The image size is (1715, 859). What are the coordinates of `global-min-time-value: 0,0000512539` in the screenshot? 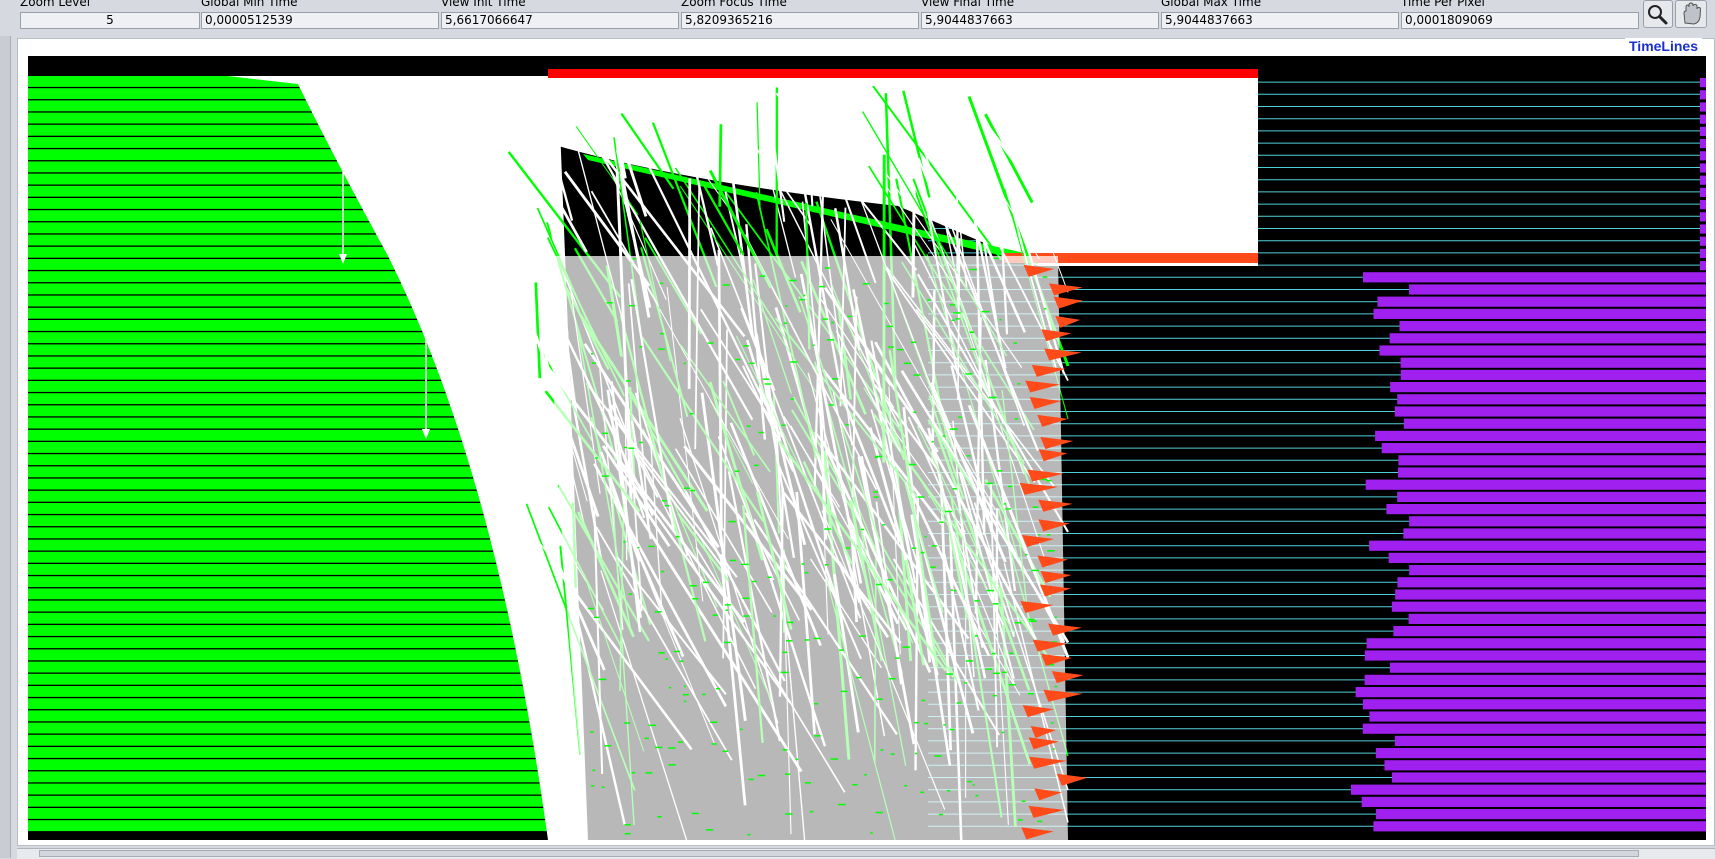 It's located at (320, 20).